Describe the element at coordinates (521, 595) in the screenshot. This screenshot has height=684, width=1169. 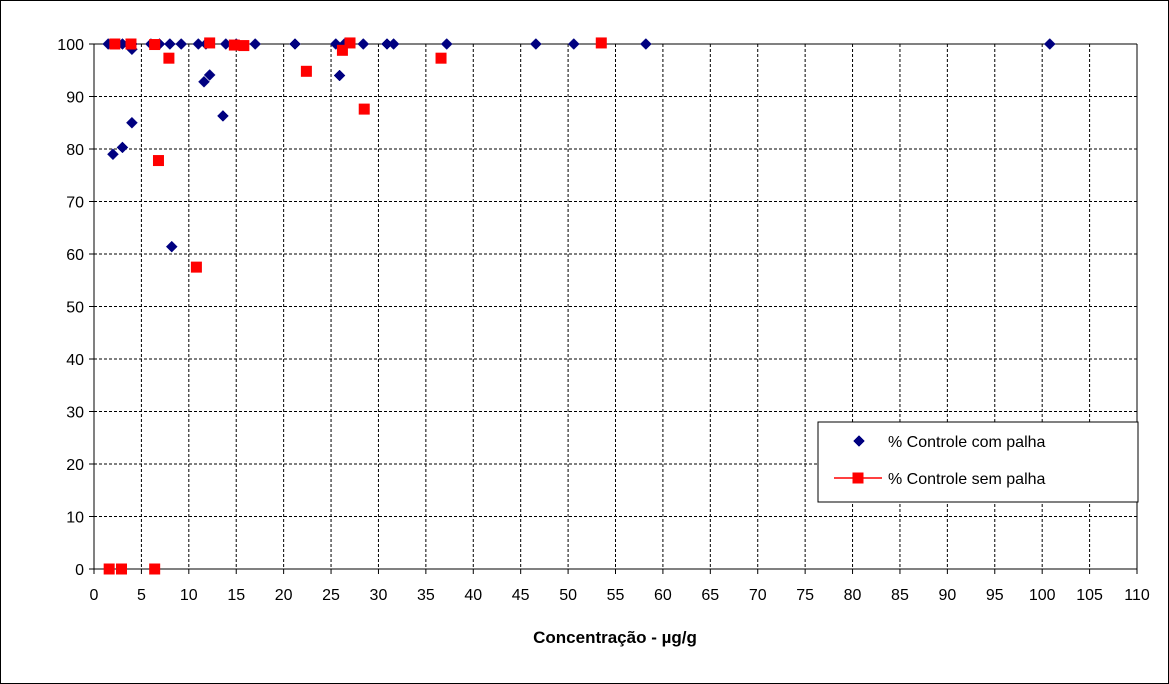
I see `x-tick-label: 45` at that location.